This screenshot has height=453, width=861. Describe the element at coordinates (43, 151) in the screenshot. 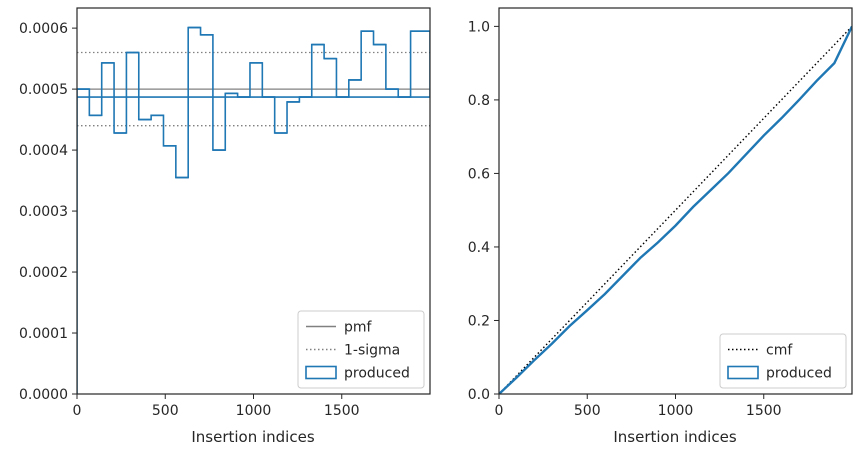

I see `y-tick-label: 0.0004` at that location.